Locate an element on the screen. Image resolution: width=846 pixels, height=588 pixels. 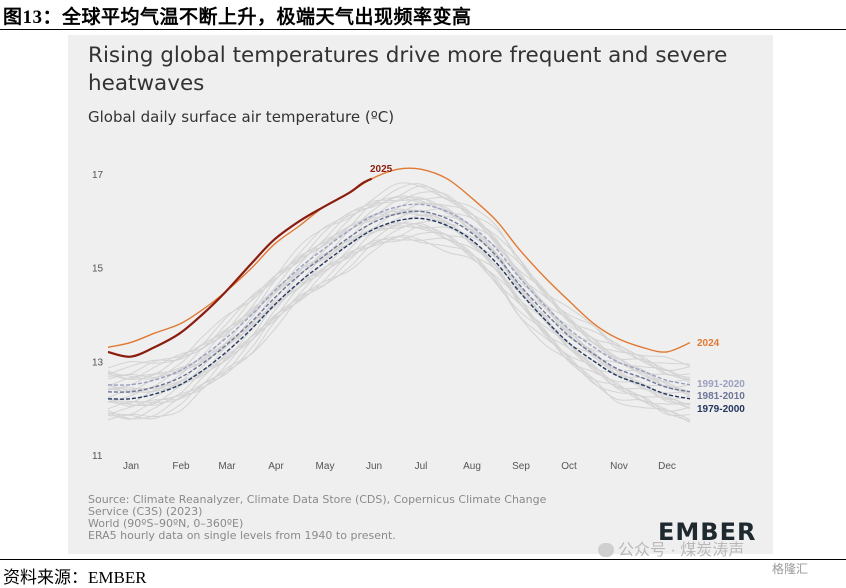
x-axis: Jan Feb Mar Apr May Jun Jul Aug Sep Oct Nov Dec is located at coordinates (399, 466).